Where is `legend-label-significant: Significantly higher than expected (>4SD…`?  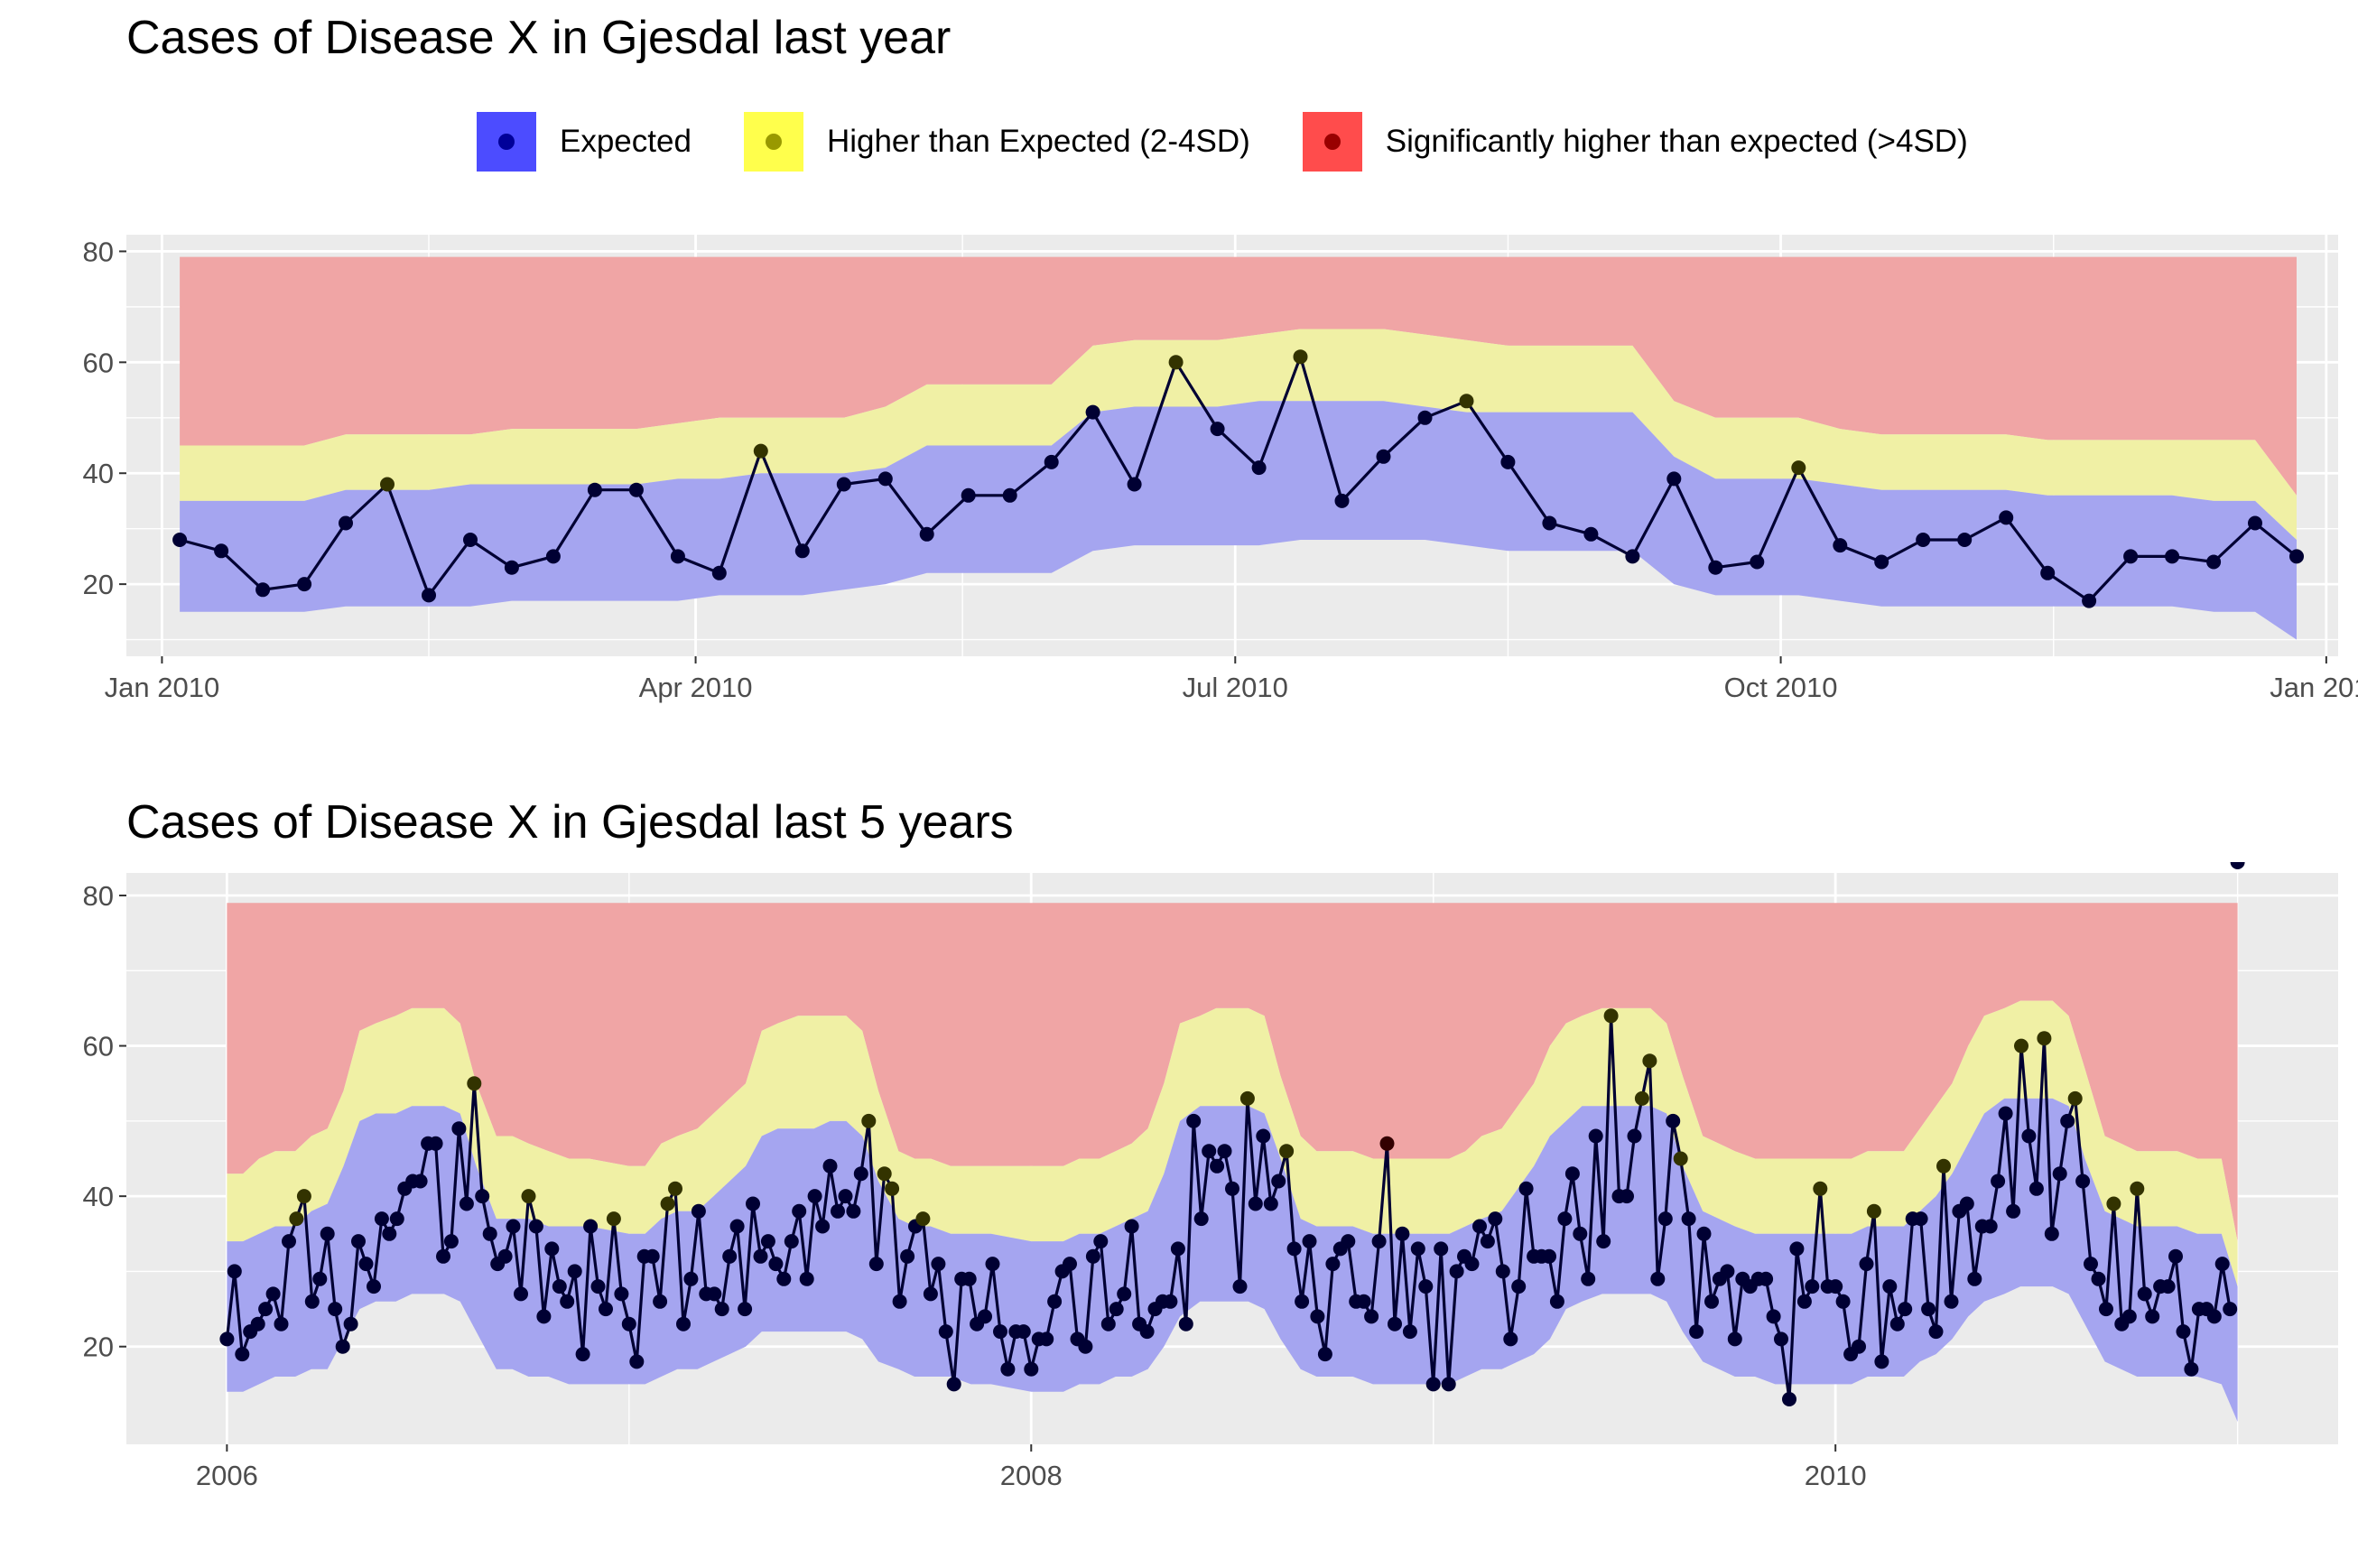
legend-label-significant: Significantly higher than expected (>4SD… is located at coordinates (1676, 141).